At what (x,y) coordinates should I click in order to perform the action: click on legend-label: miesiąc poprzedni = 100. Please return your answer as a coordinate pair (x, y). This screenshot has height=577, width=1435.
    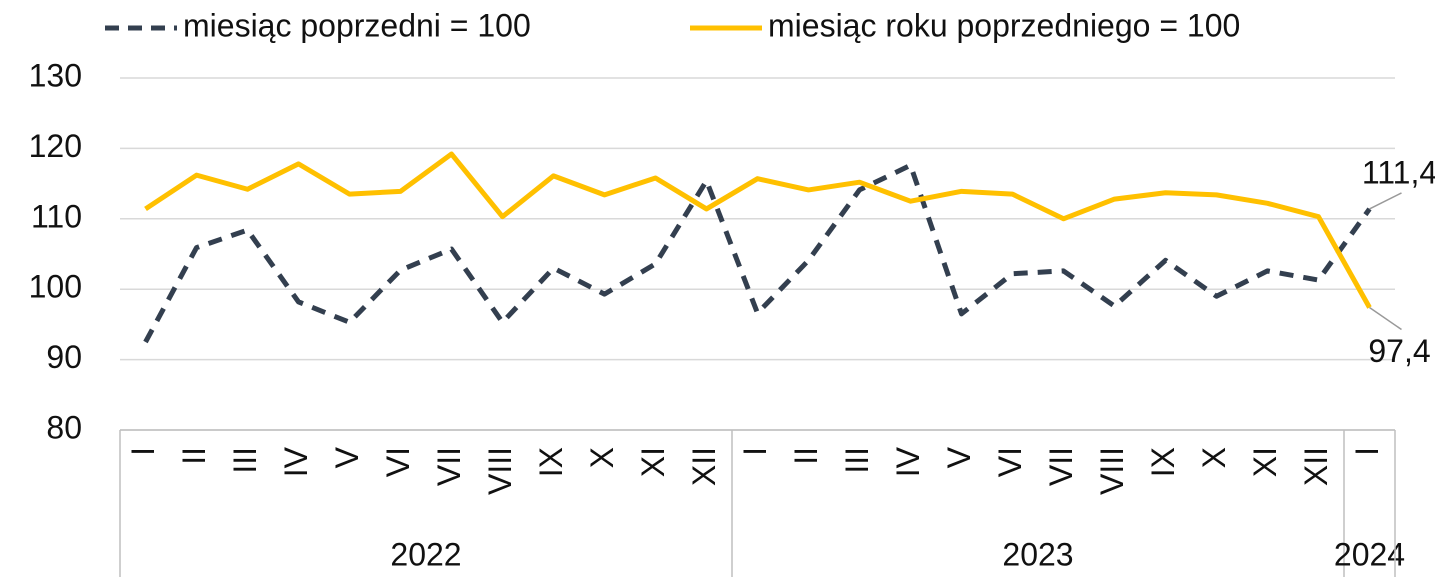
    Looking at the image, I should click on (357, 25).